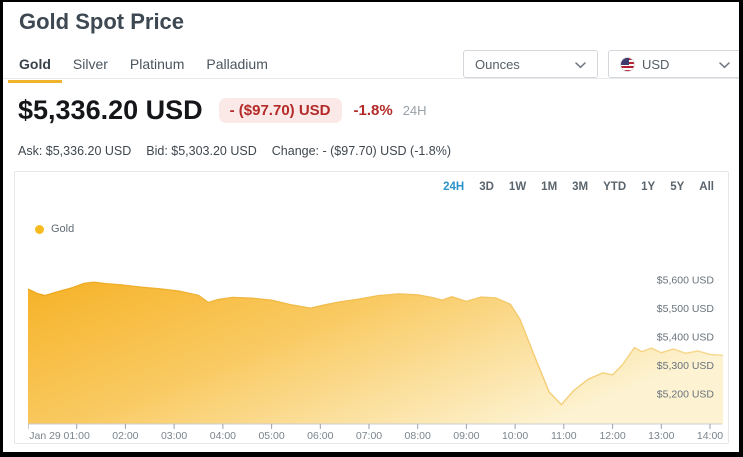  What do you see at coordinates (710, 436) in the screenshot?
I see `x-tick-label: 14:00` at bounding box center [710, 436].